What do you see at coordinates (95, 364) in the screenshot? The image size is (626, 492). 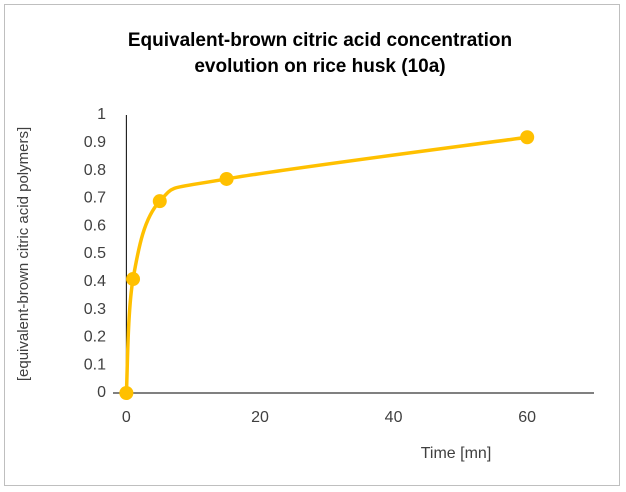 I see `y-tick-label: 0.1` at bounding box center [95, 364].